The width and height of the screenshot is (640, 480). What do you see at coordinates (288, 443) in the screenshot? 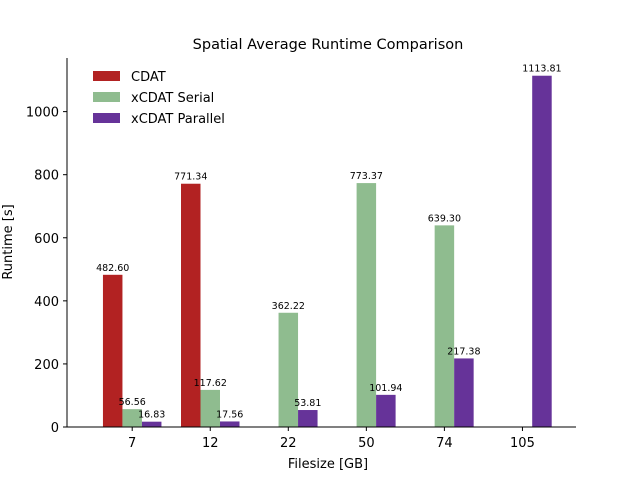
I see `x-tick-label-22: 22` at bounding box center [288, 443].